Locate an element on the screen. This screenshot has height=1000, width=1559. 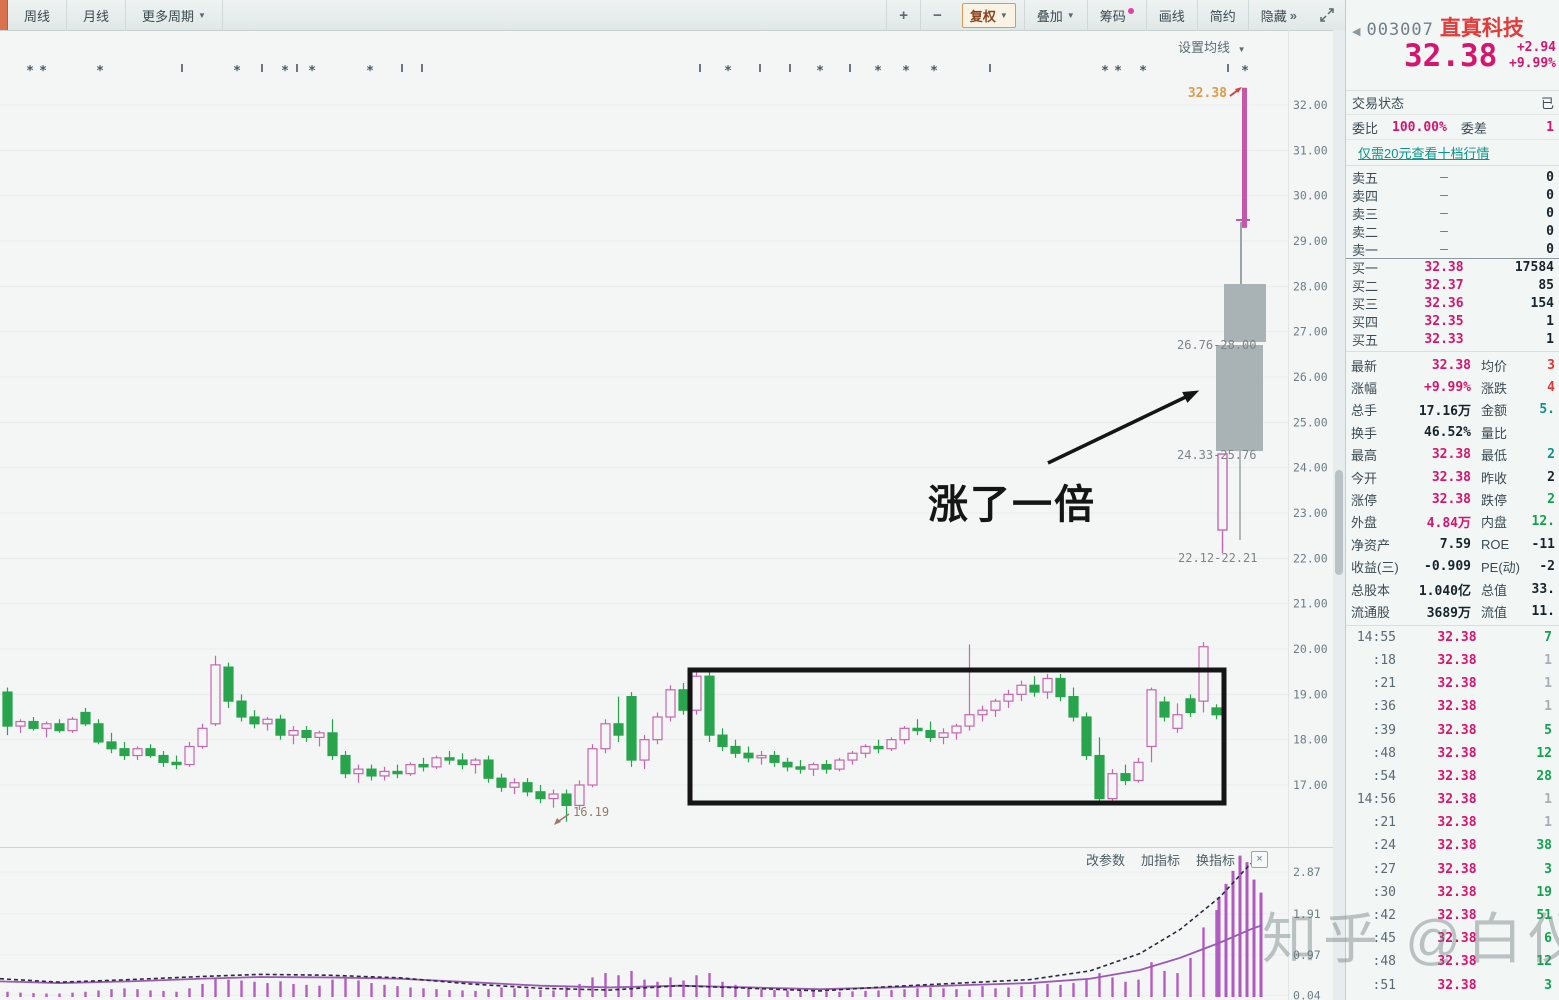
stat-row: 涨停 32.38 跌停 2 is located at coordinates (1452, 499).